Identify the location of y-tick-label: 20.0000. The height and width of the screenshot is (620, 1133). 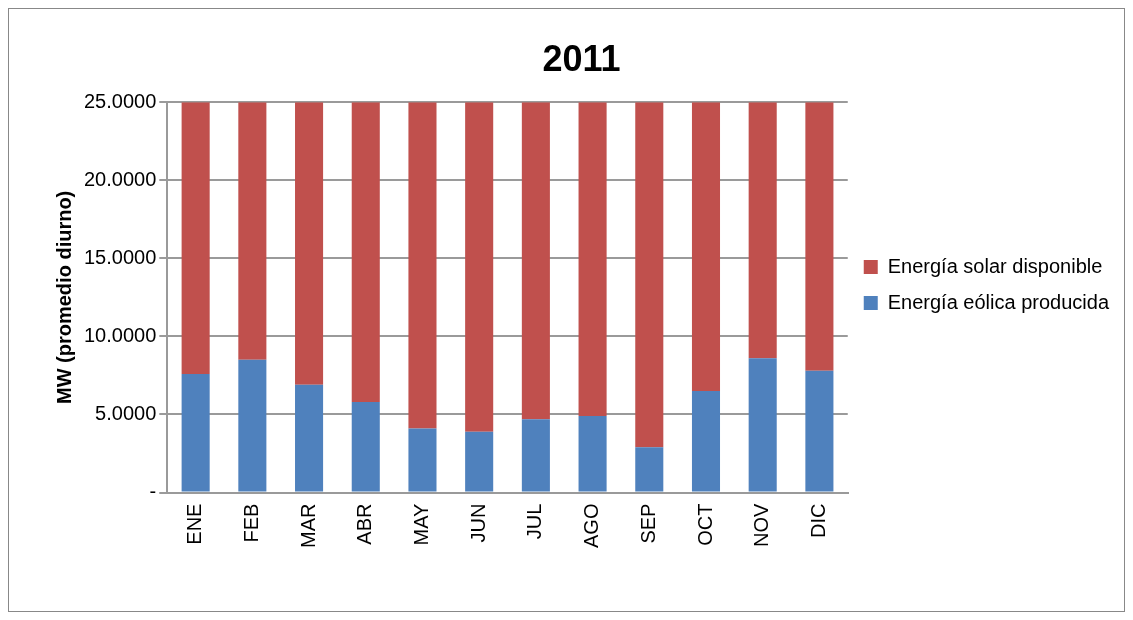
(120, 178).